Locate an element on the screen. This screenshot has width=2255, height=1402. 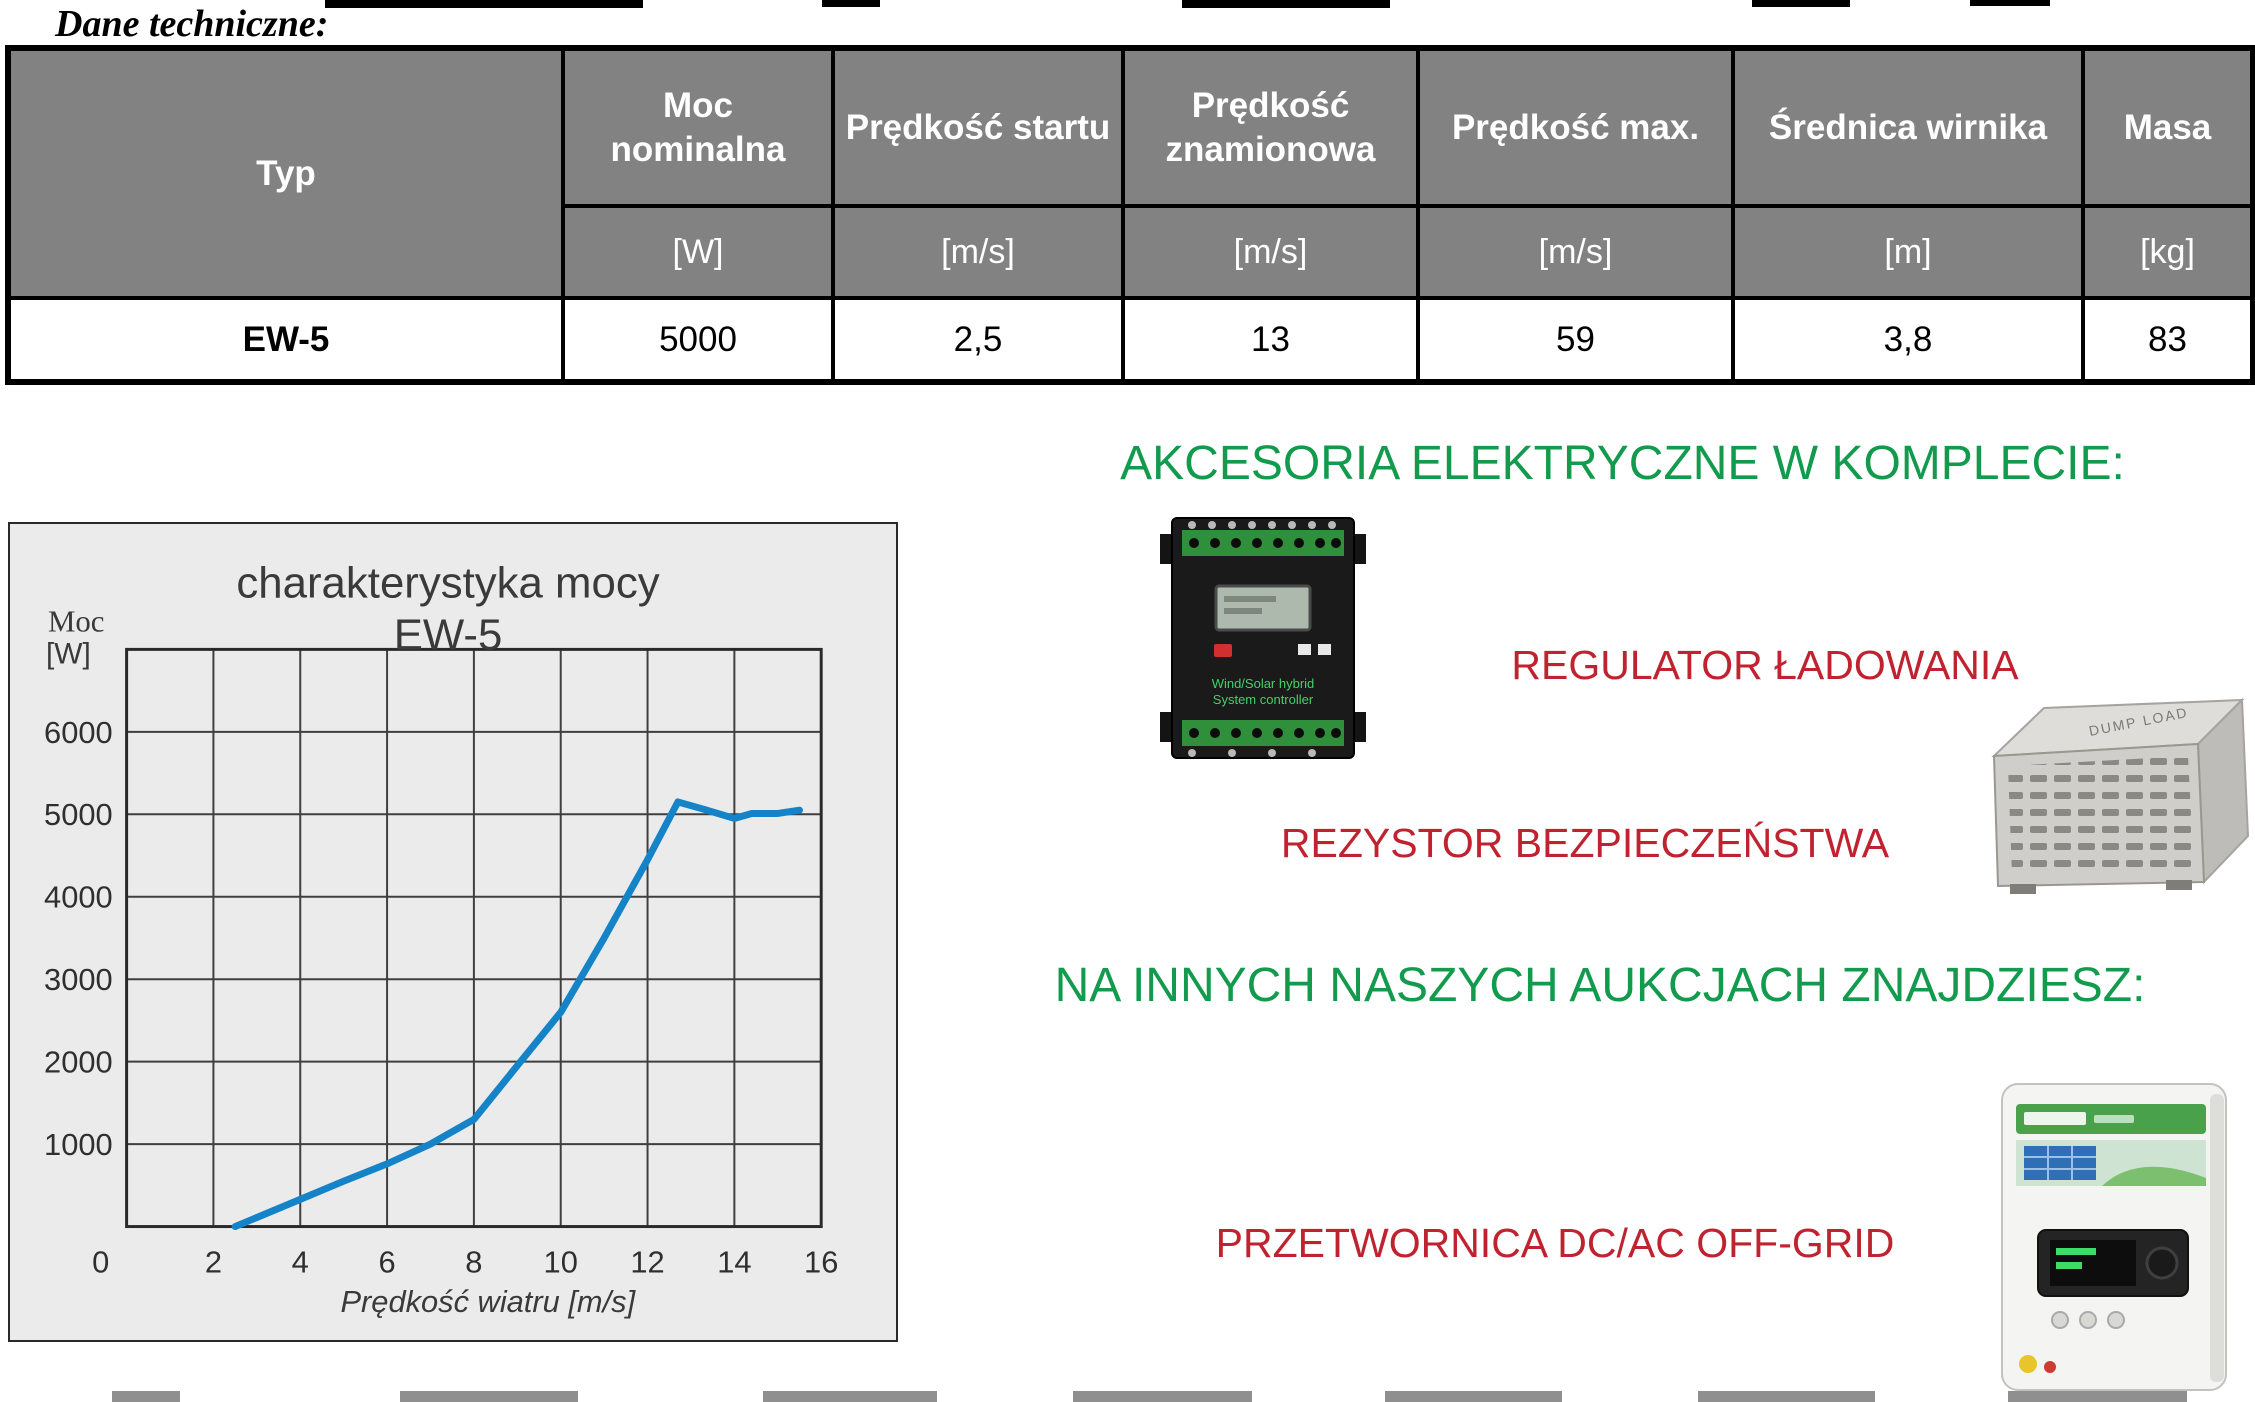
svg-text: 12 is located at coordinates (647, 1261).